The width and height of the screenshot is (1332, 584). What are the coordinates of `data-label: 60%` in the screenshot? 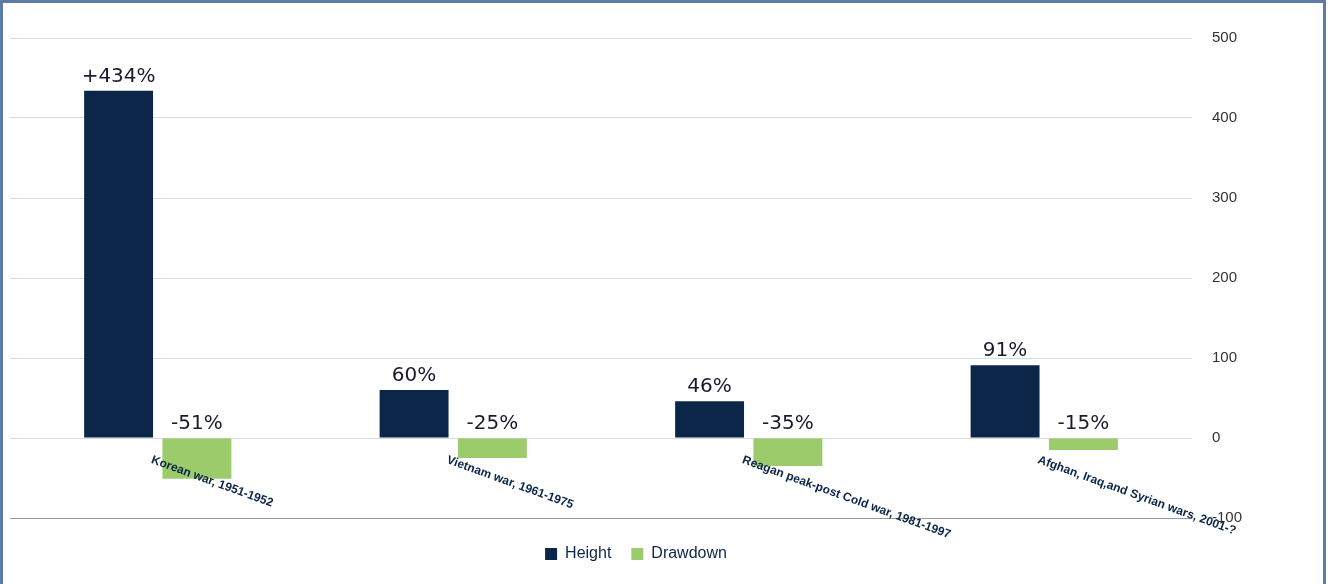 It's located at (414, 374).